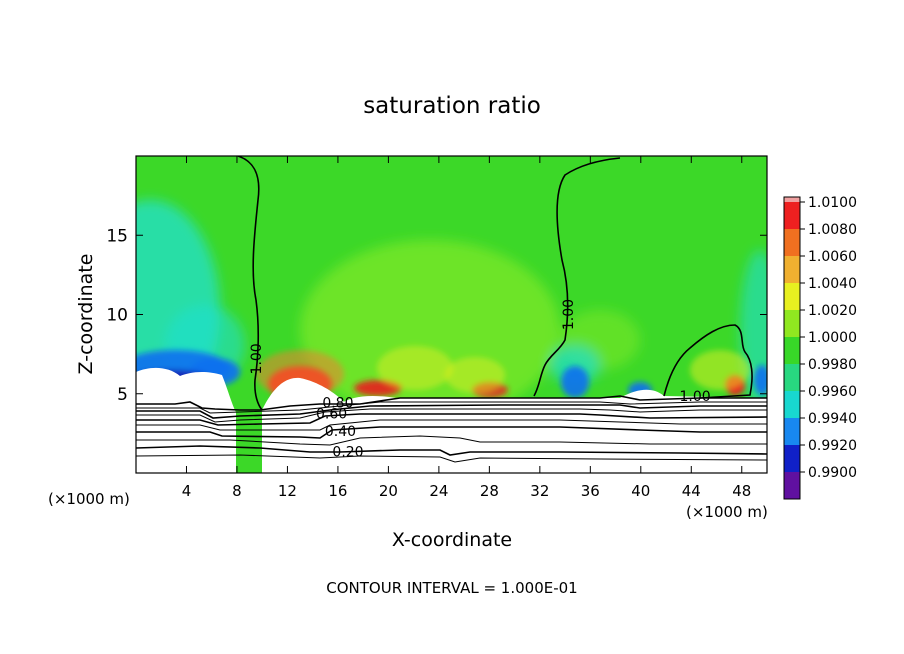 This screenshot has height=654, width=904. What do you see at coordinates (577, 277) in the screenshot?
I see `contour-100-mid` at bounding box center [577, 277].